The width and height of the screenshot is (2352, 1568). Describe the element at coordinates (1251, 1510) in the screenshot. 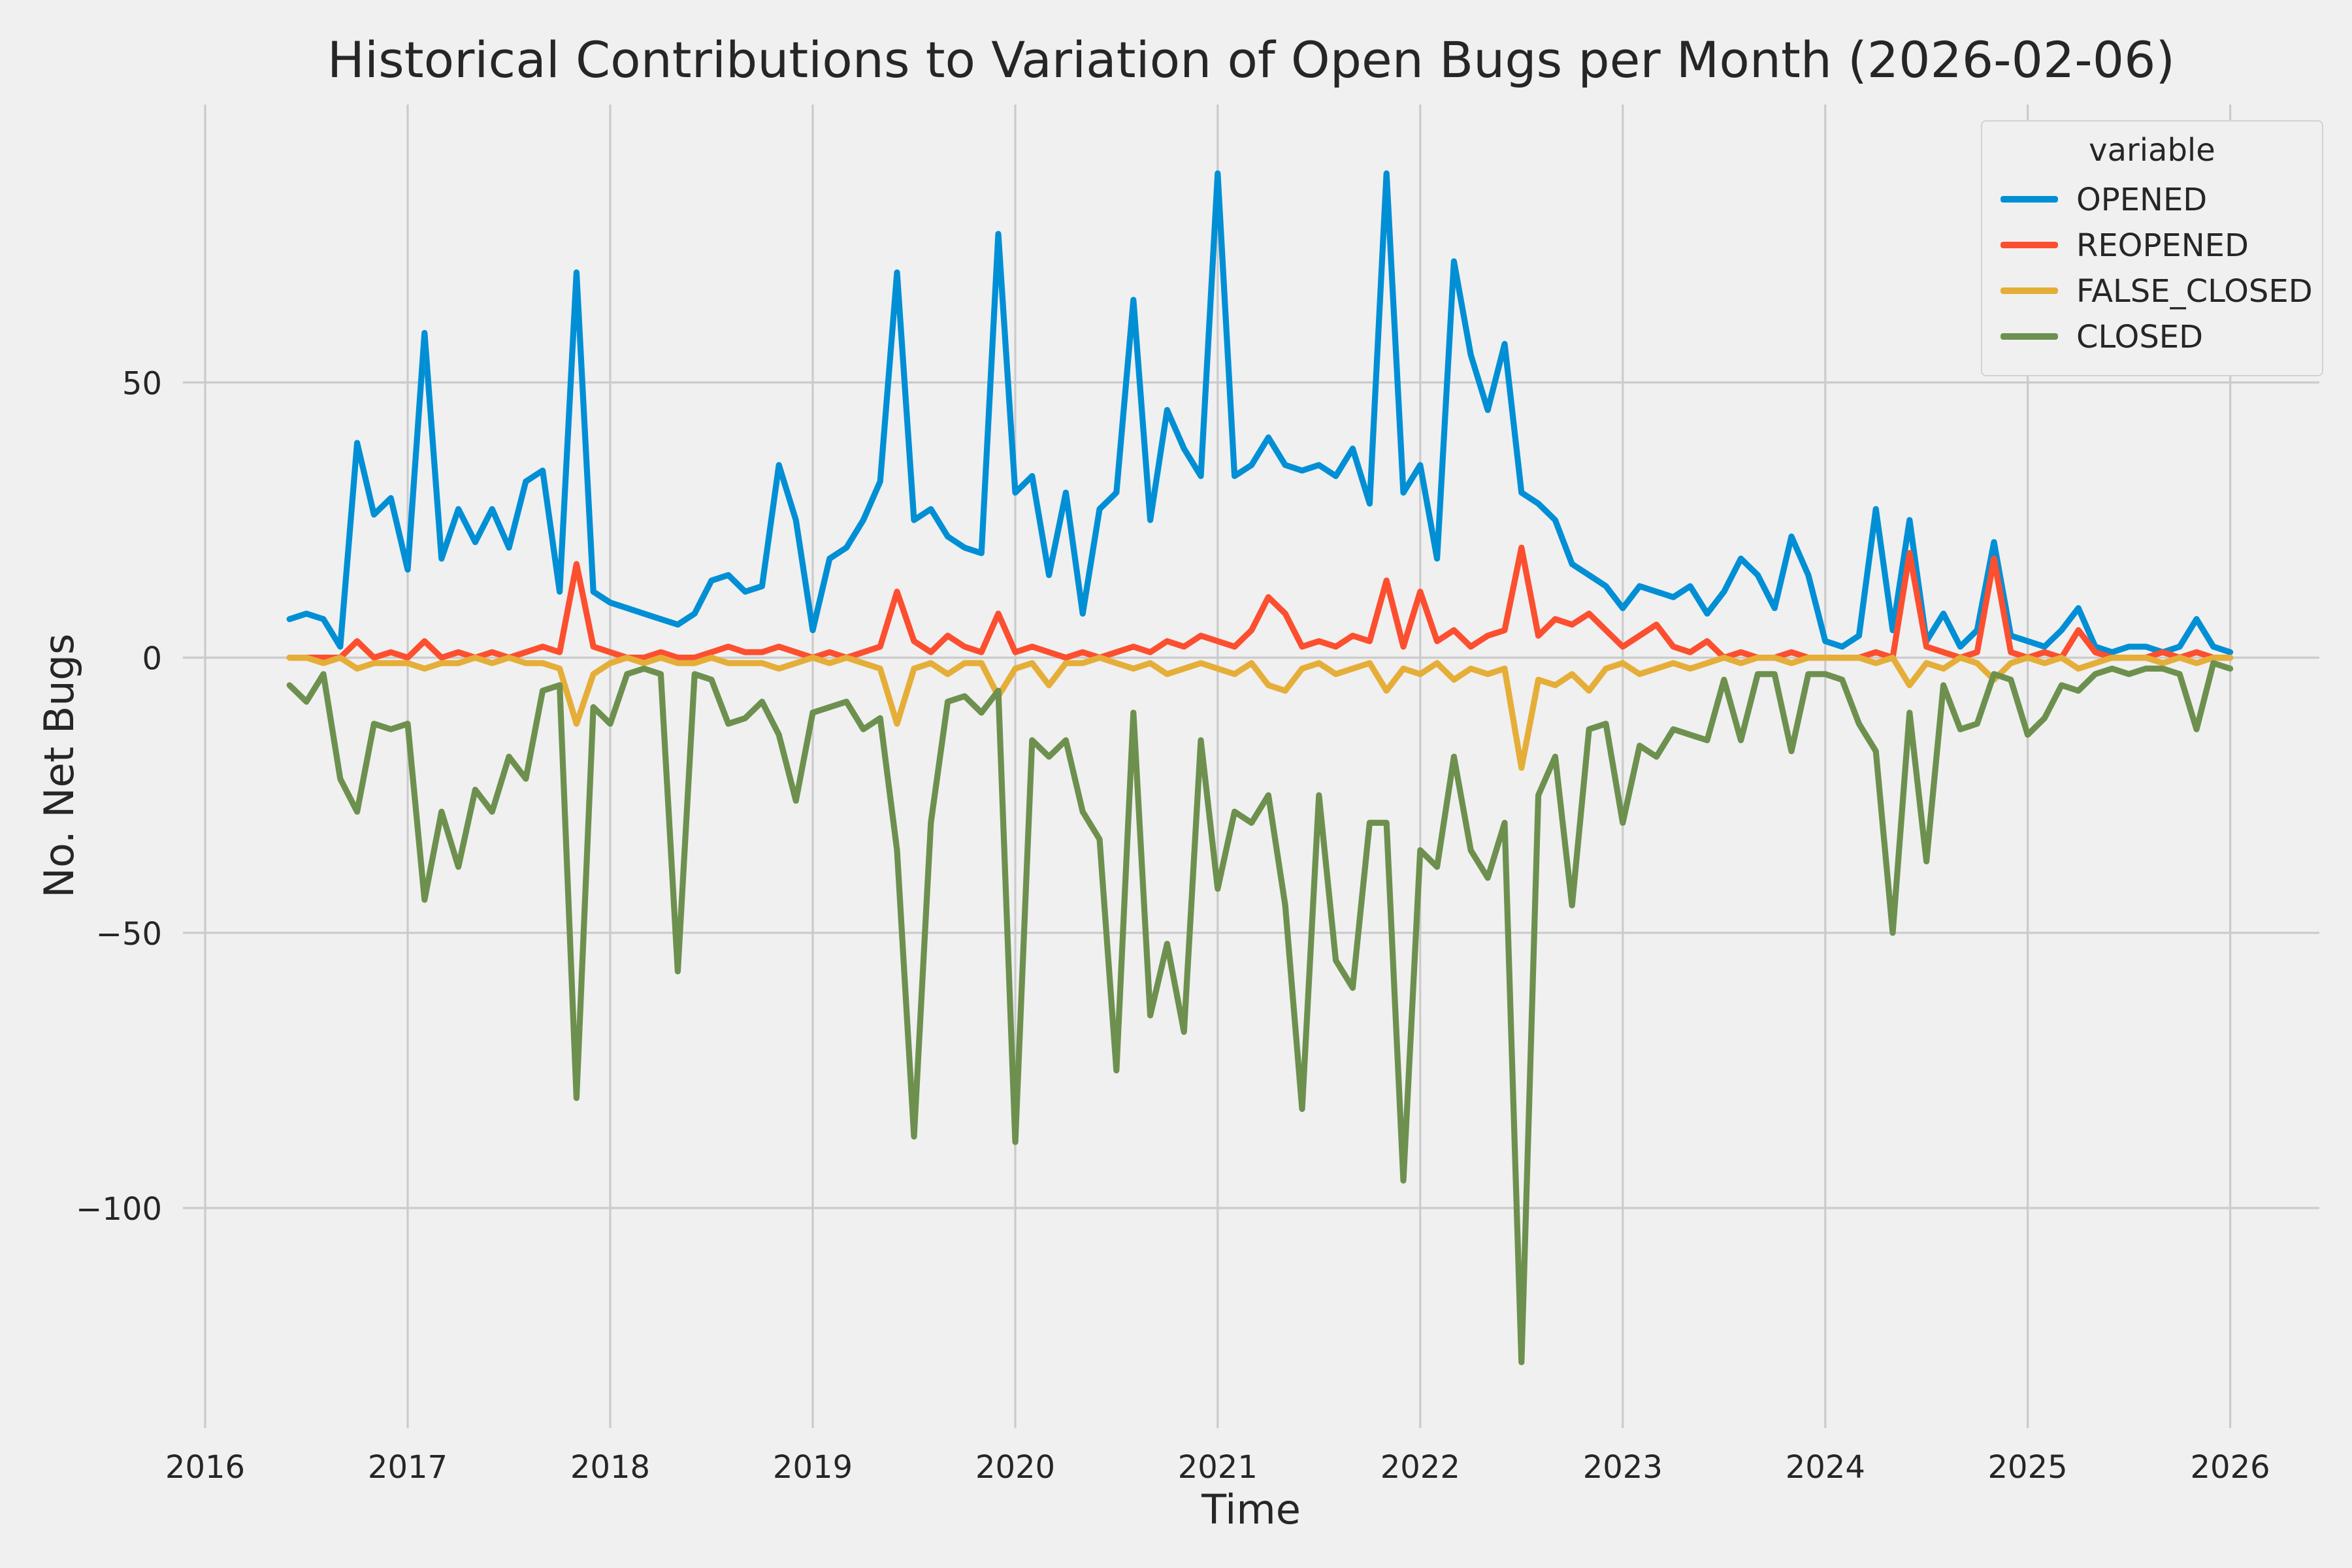

I see `x-axis-label: Time` at that location.